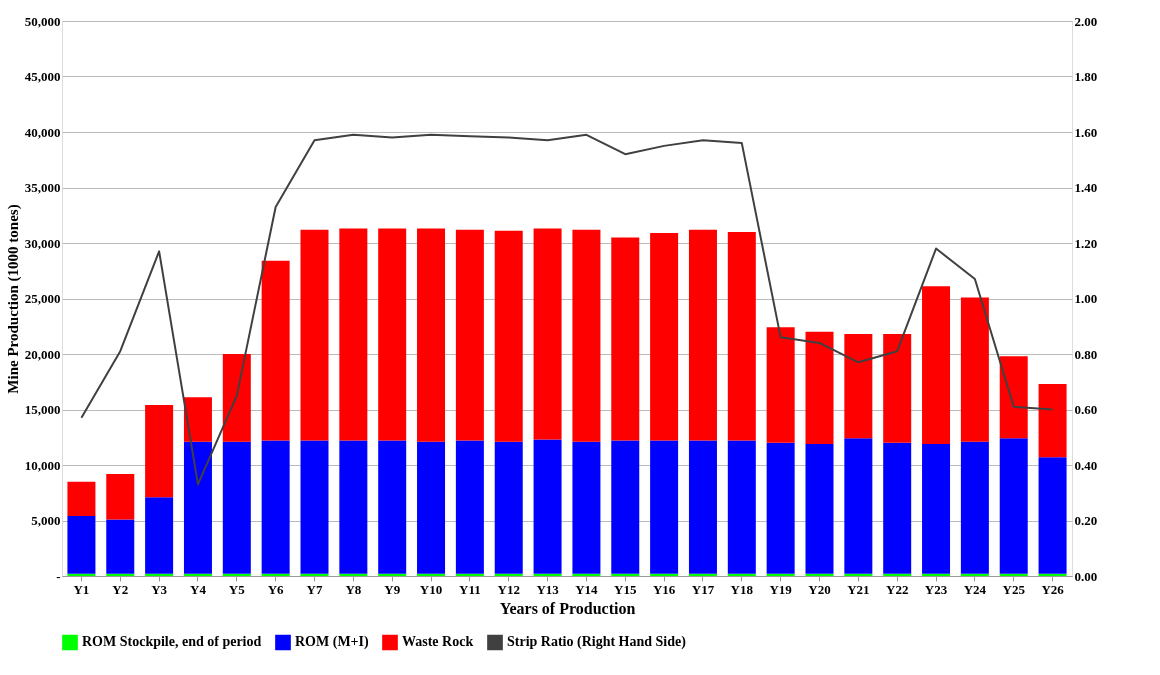 The image size is (1160, 675). I want to click on x-tick-label: Y4, so click(198, 589).